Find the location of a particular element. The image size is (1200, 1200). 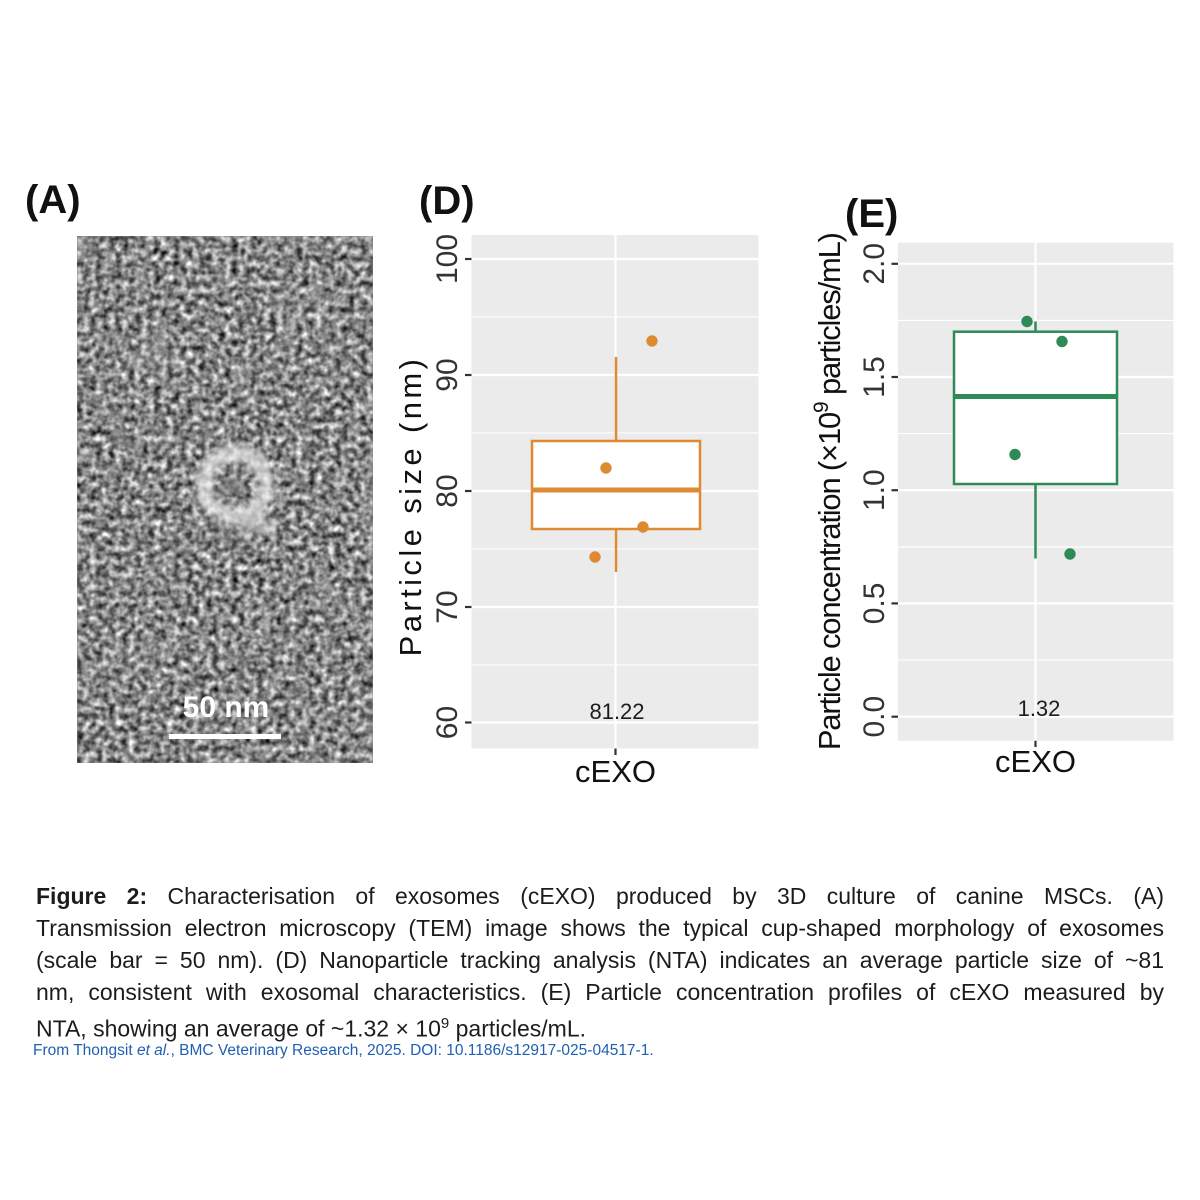

svg-text: (E) is located at coordinates (871, 214).